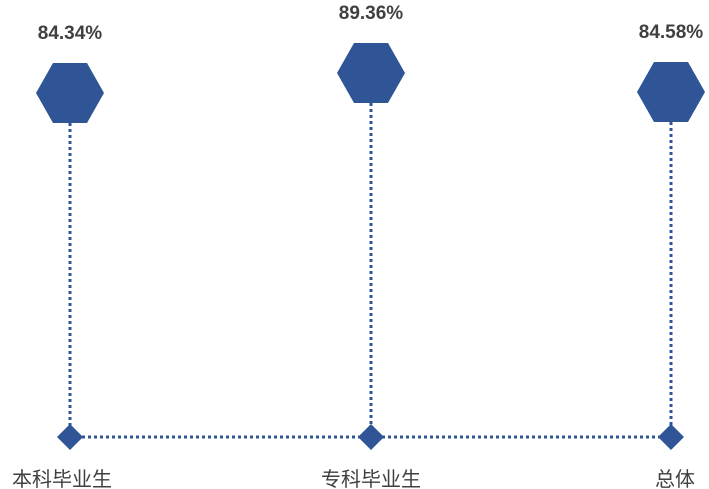 Image resolution: width=709 pixels, height=489 pixels. Describe the element at coordinates (62, 478) in the screenshot. I see `category-label: 本科毕业生` at that location.